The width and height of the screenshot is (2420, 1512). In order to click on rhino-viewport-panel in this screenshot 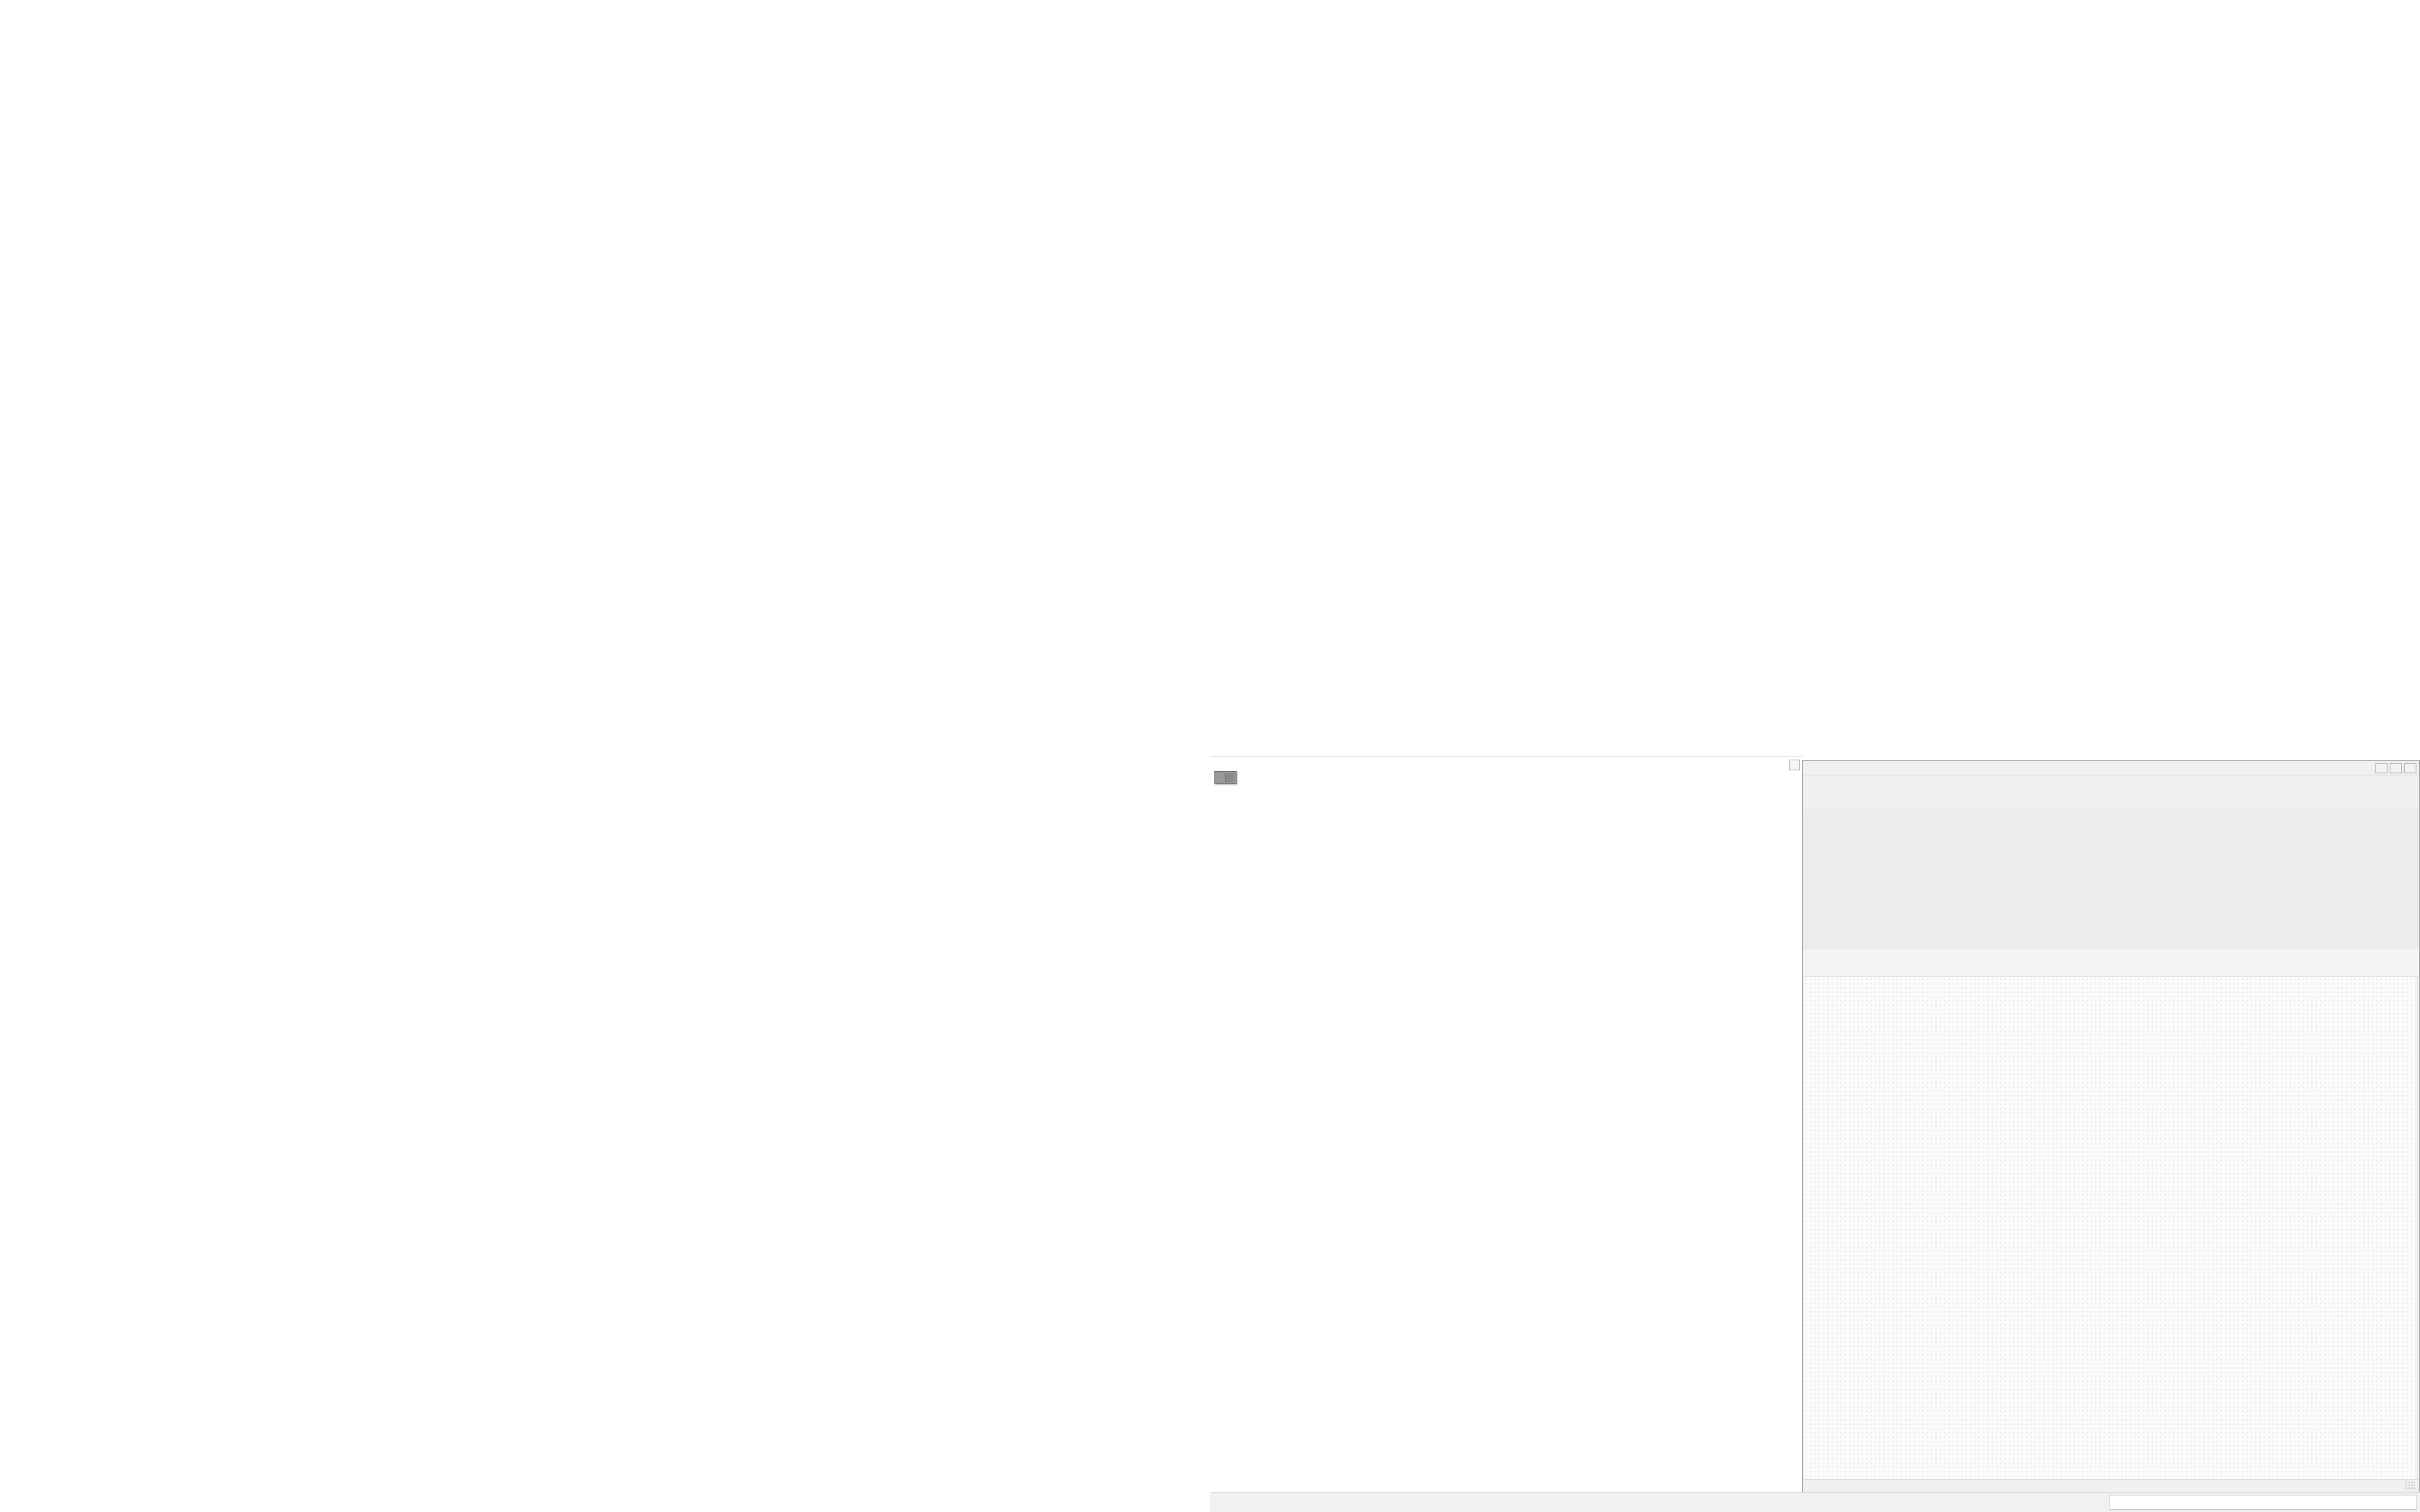, I will do `click(1506, 1124)`.